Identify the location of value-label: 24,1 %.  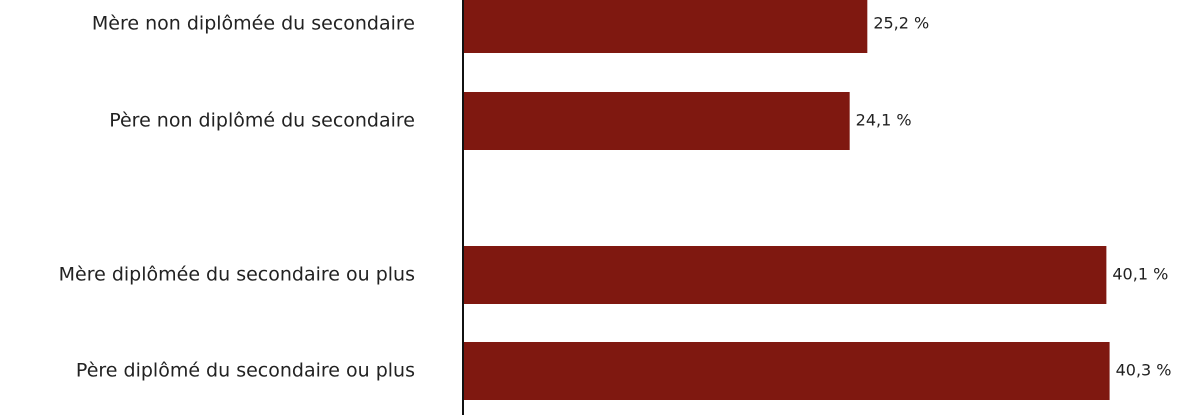
(884, 120).